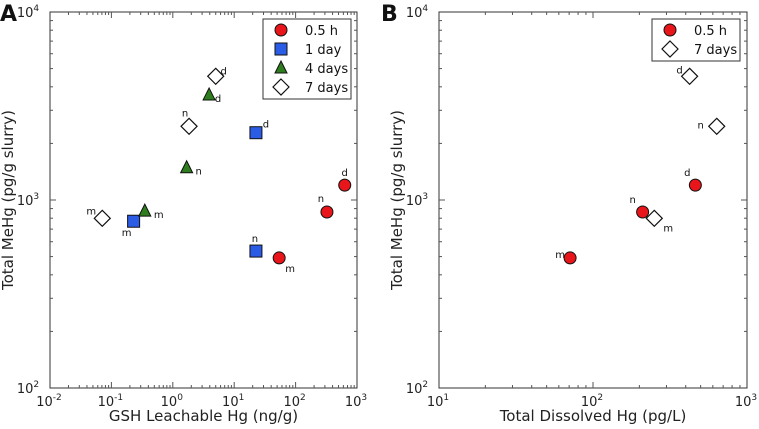 The height and width of the screenshot is (429, 759). What do you see at coordinates (438, 401) in the screenshot?
I see `x-tick-label: 10¹` at bounding box center [438, 401].